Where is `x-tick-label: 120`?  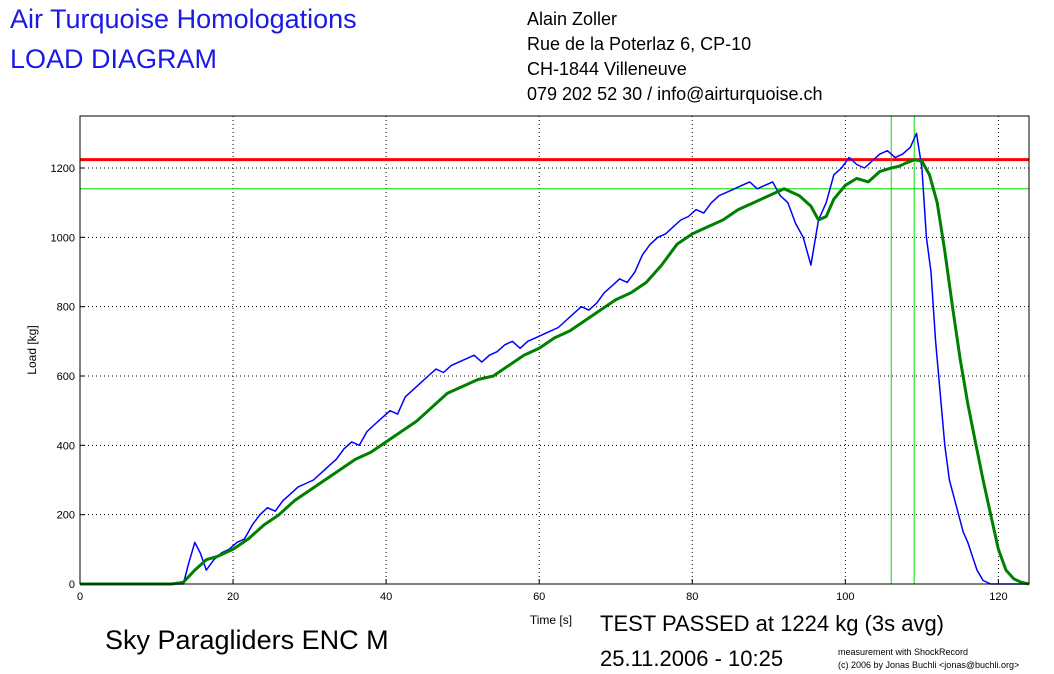 x-tick-label: 120 is located at coordinates (998, 597).